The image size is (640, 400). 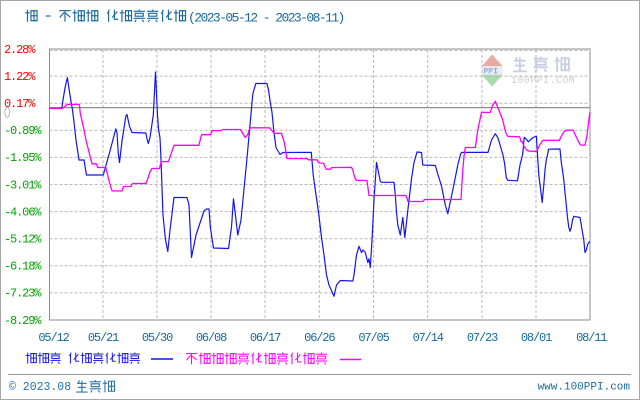 What do you see at coordinates (157, 338) in the screenshot?
I see `svg-text: 05/30` at bounding box center [157, 338].